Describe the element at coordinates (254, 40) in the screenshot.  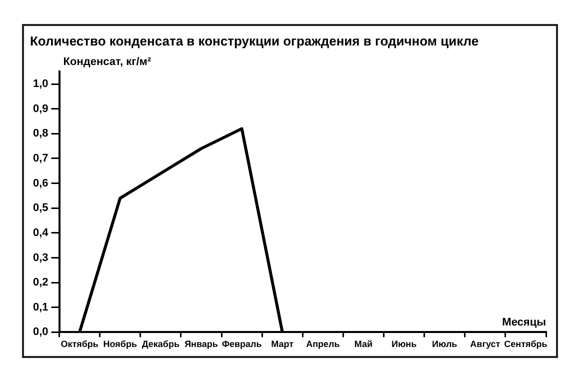
I see `chart-title: Количество конденсата в конструкции ограждения в годичном цикле` at that location.